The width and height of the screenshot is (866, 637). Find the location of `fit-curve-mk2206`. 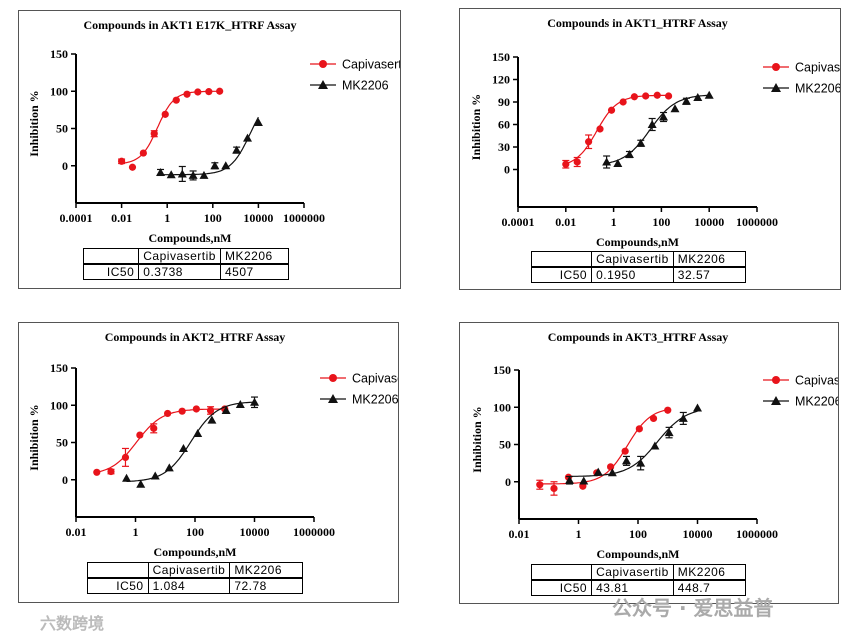

fit-curve-mk2206 is located at coordinates (658, 129).